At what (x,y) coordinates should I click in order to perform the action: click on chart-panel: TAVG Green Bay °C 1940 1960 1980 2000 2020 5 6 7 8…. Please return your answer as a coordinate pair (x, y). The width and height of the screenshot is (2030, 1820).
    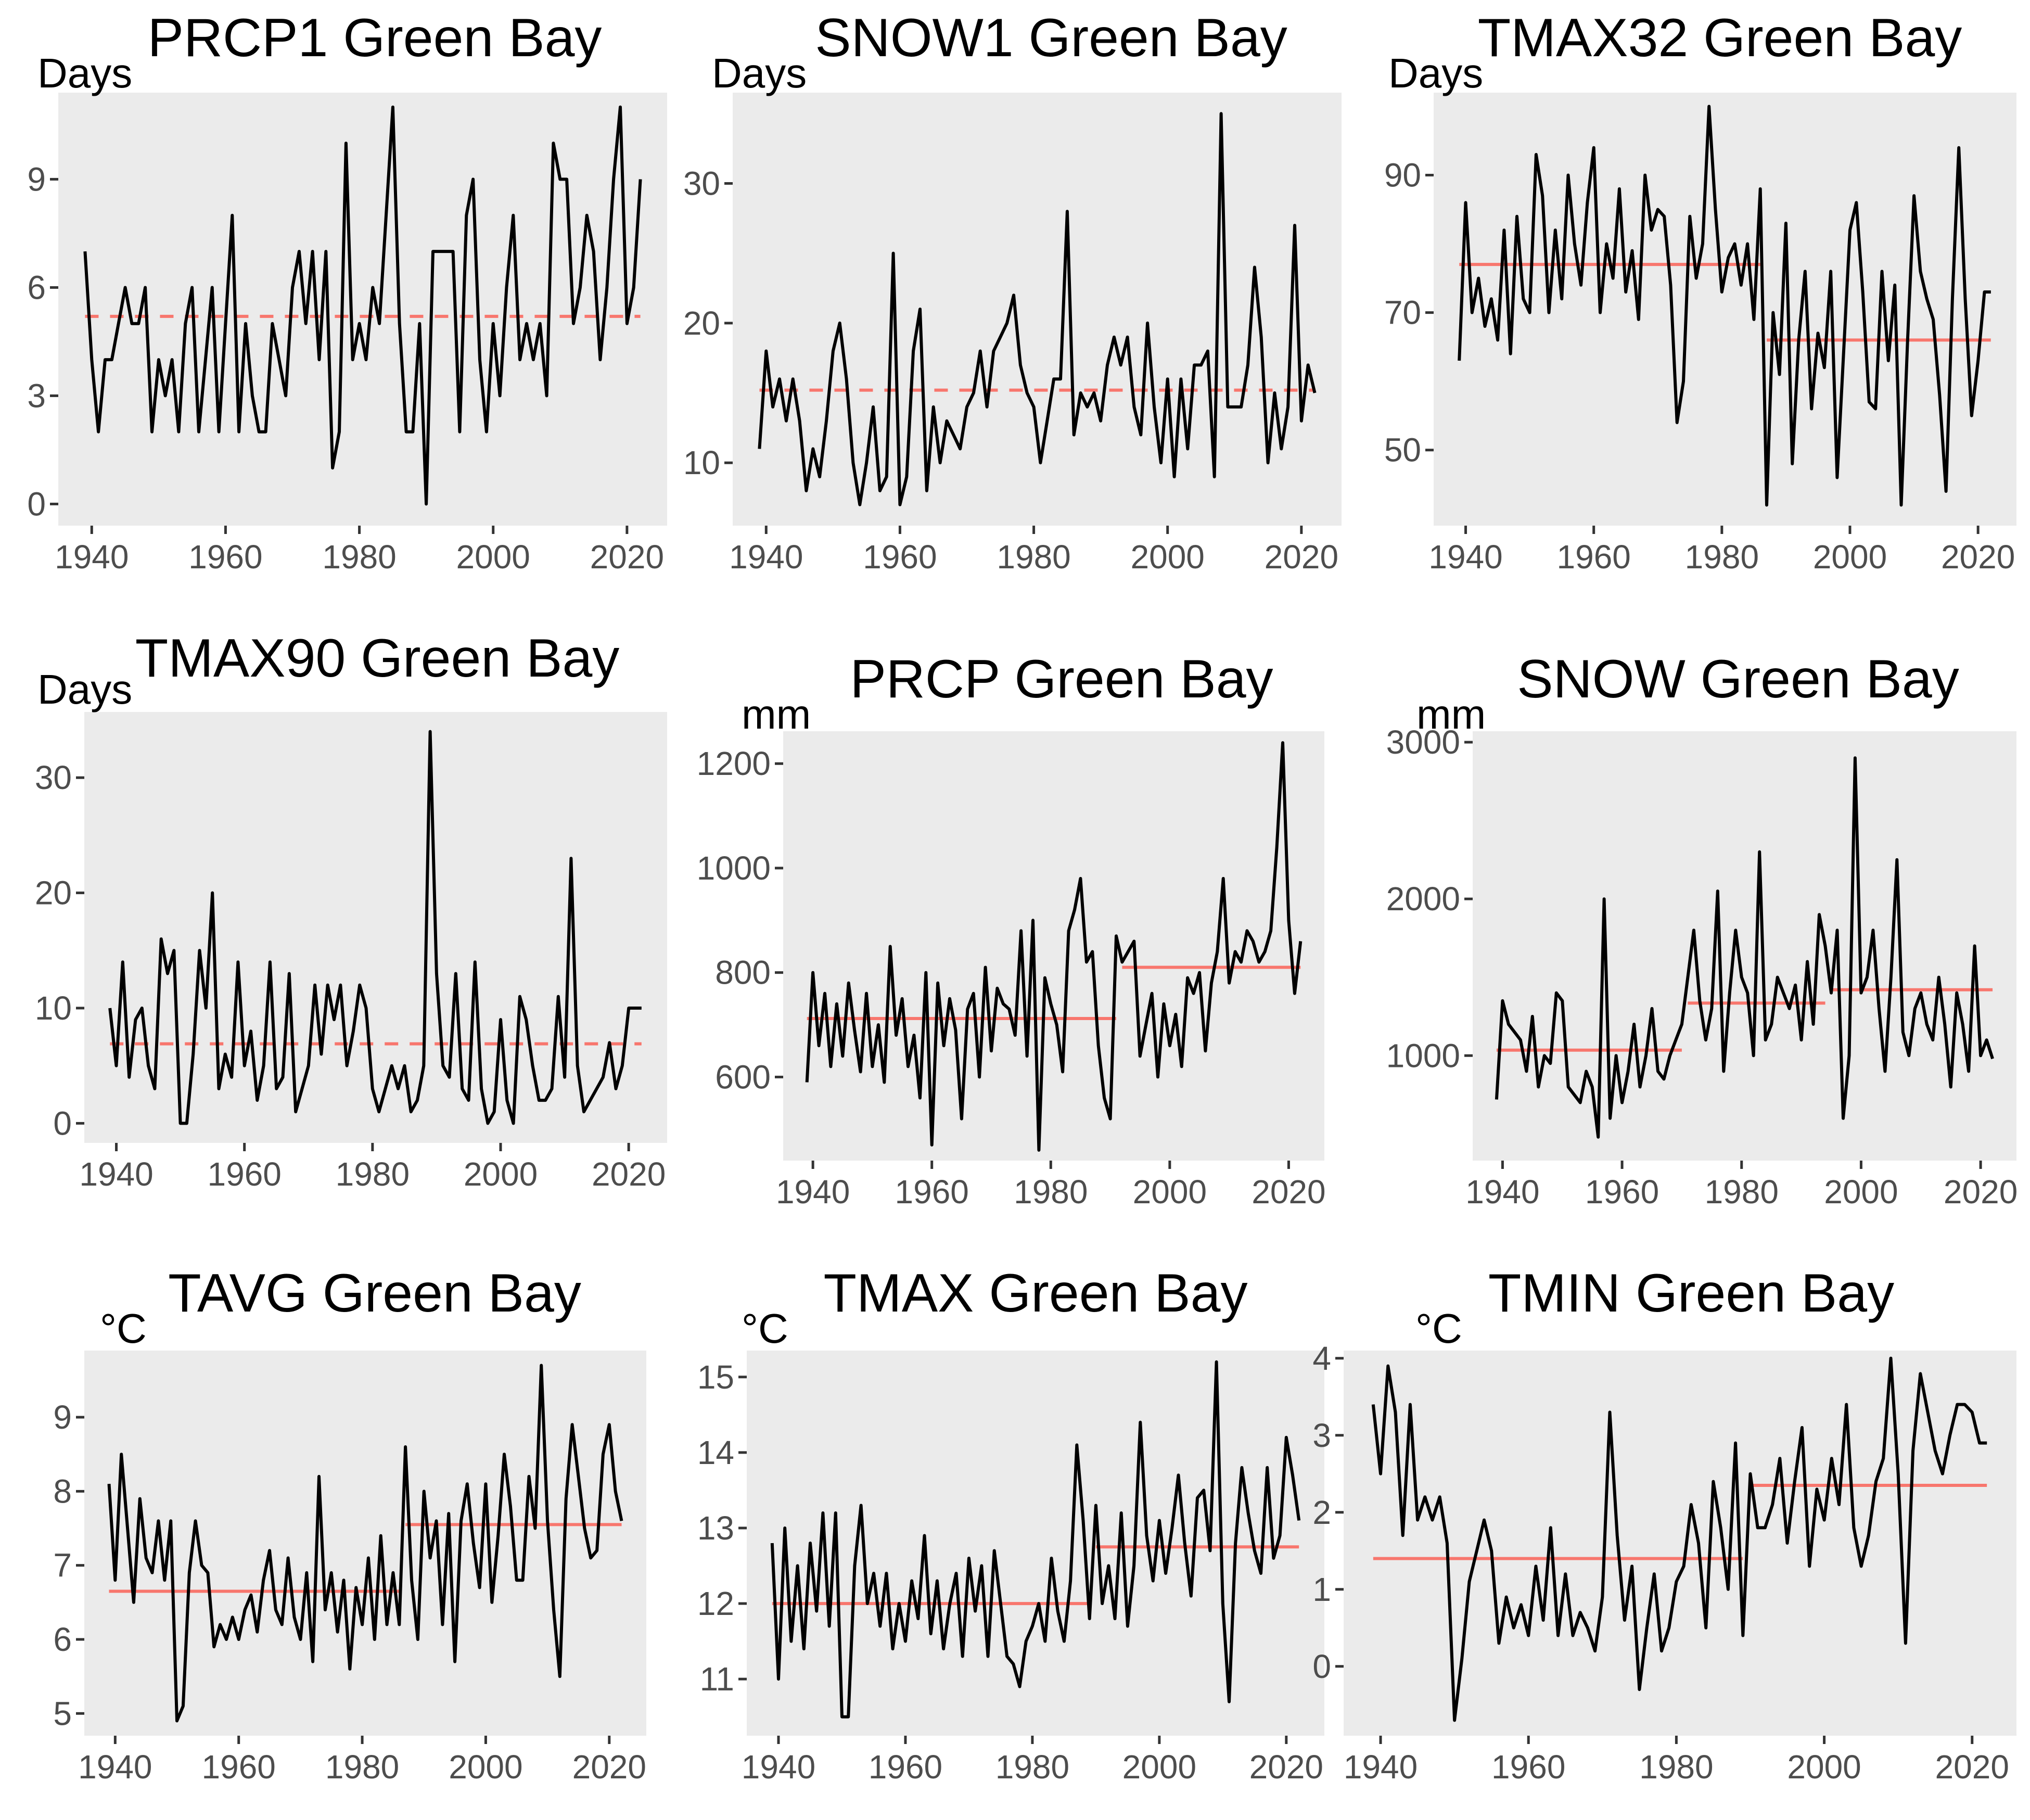
    Looking at the image, I should click on (349, 1524).